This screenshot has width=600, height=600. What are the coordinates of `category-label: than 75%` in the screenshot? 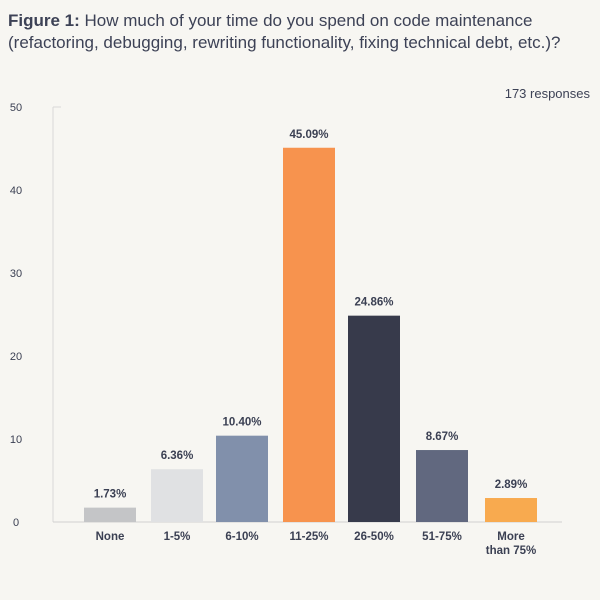 It's located at (511, 551).